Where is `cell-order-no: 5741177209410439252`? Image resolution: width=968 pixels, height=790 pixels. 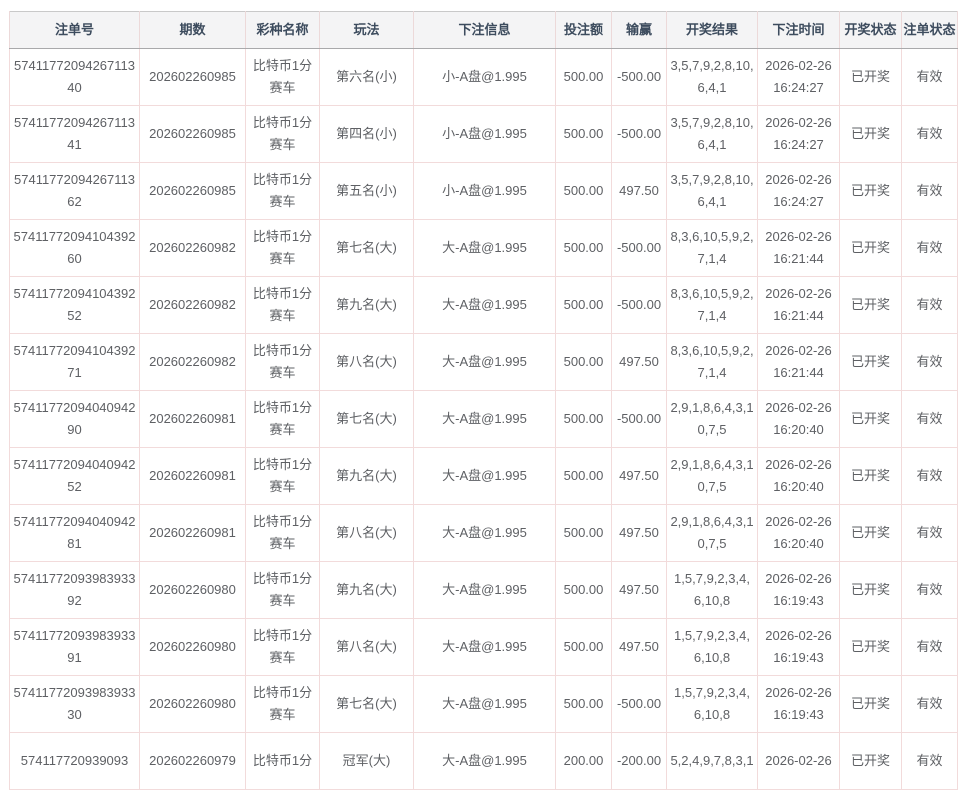 cell-order-no: 5741177209410439252 is located at coordinates (74, 305).